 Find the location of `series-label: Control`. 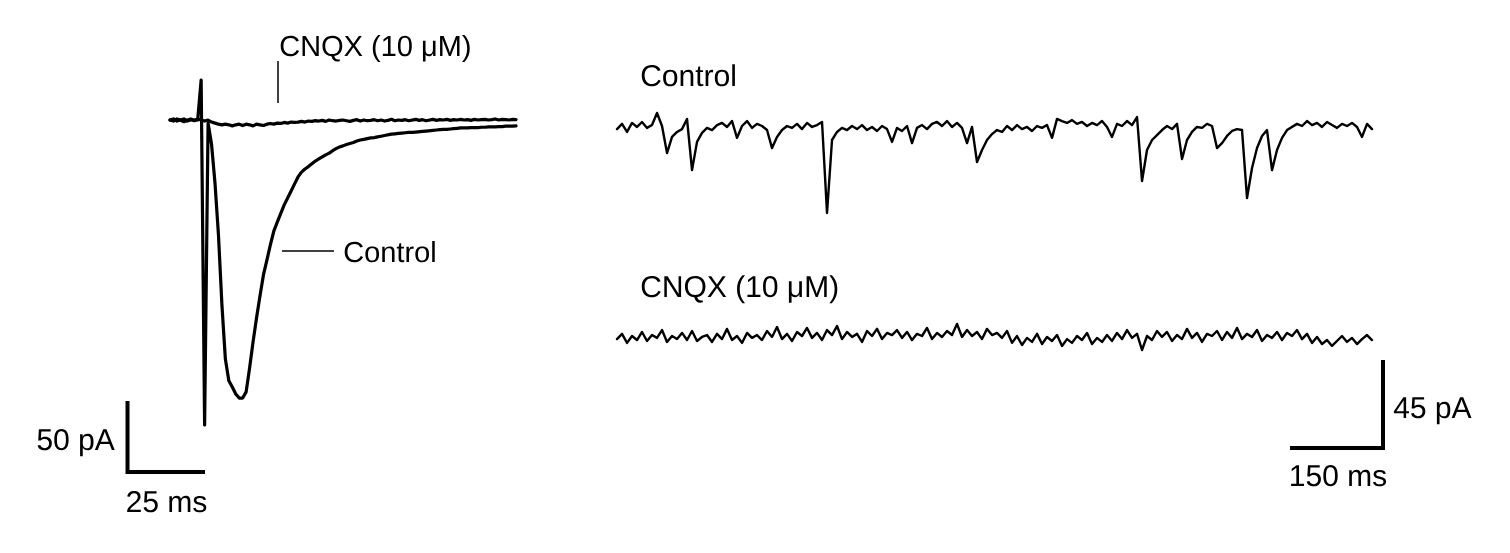

series-label: Control is located at coordinates (688, 75).